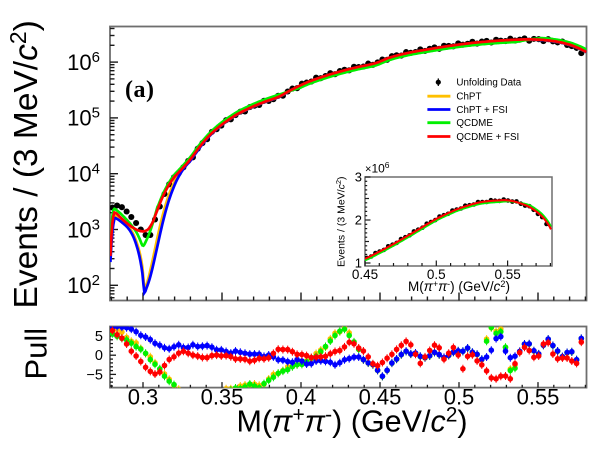 The image size is (600, 463). Describe the element at coordinates (222, 397) in the screenshot. I see `svg-text: 0.35` at that location.